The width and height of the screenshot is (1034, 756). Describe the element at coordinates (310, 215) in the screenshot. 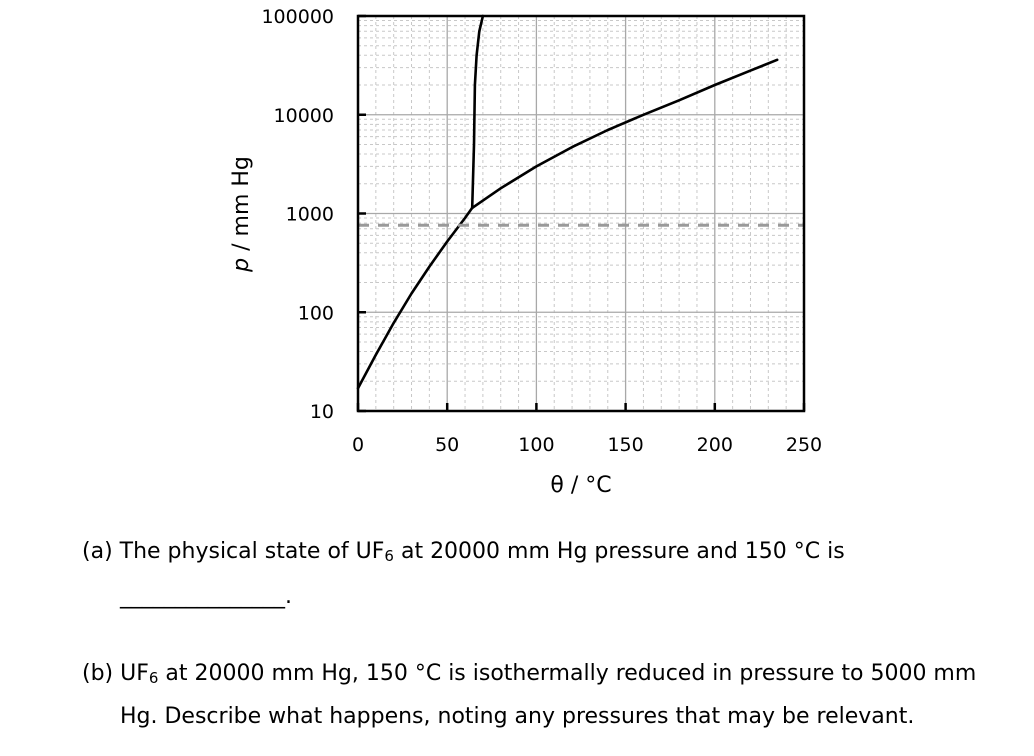

I see `y-tick-label: 1000` at that location.